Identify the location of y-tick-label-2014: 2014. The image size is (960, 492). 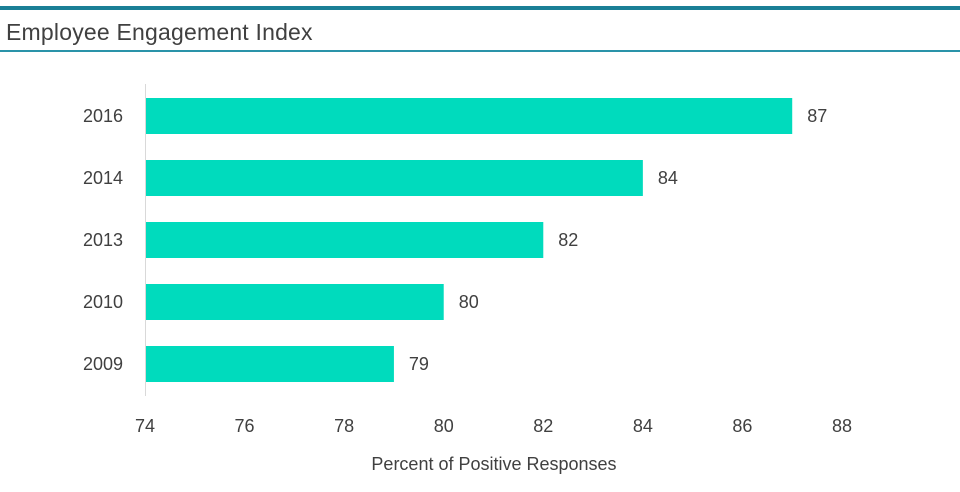
(103, 178).